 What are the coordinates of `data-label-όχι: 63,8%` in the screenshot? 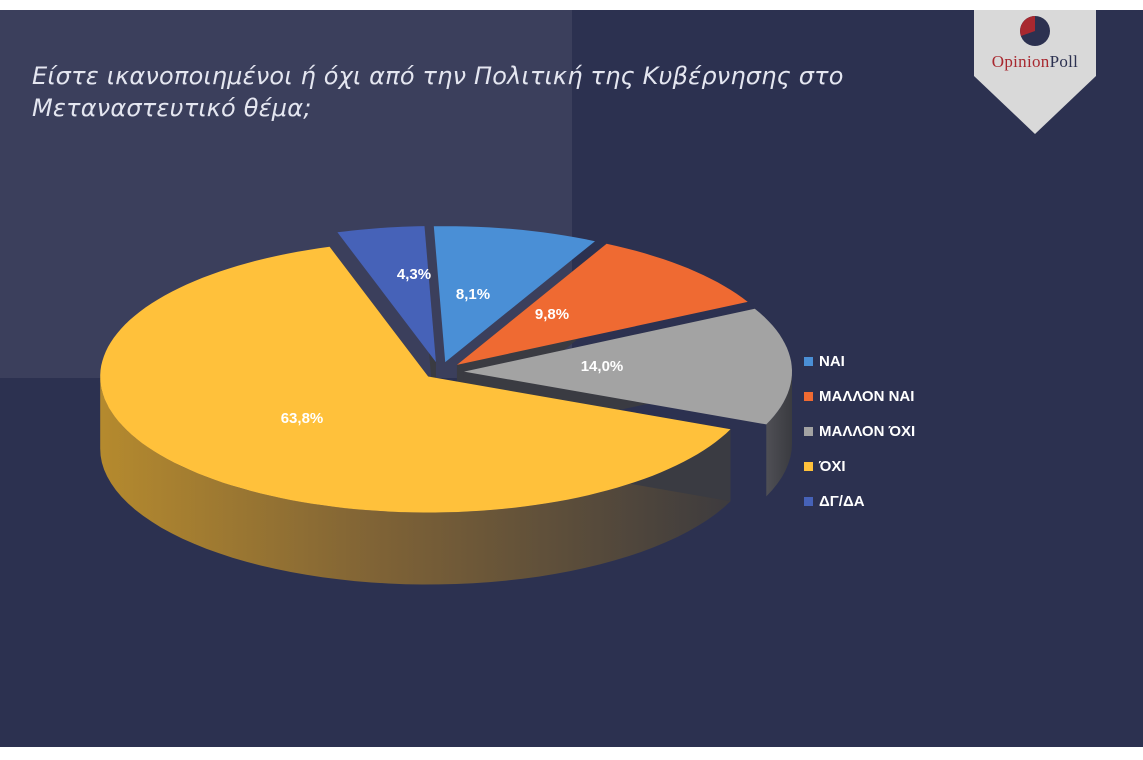 It's located at (302, 418).